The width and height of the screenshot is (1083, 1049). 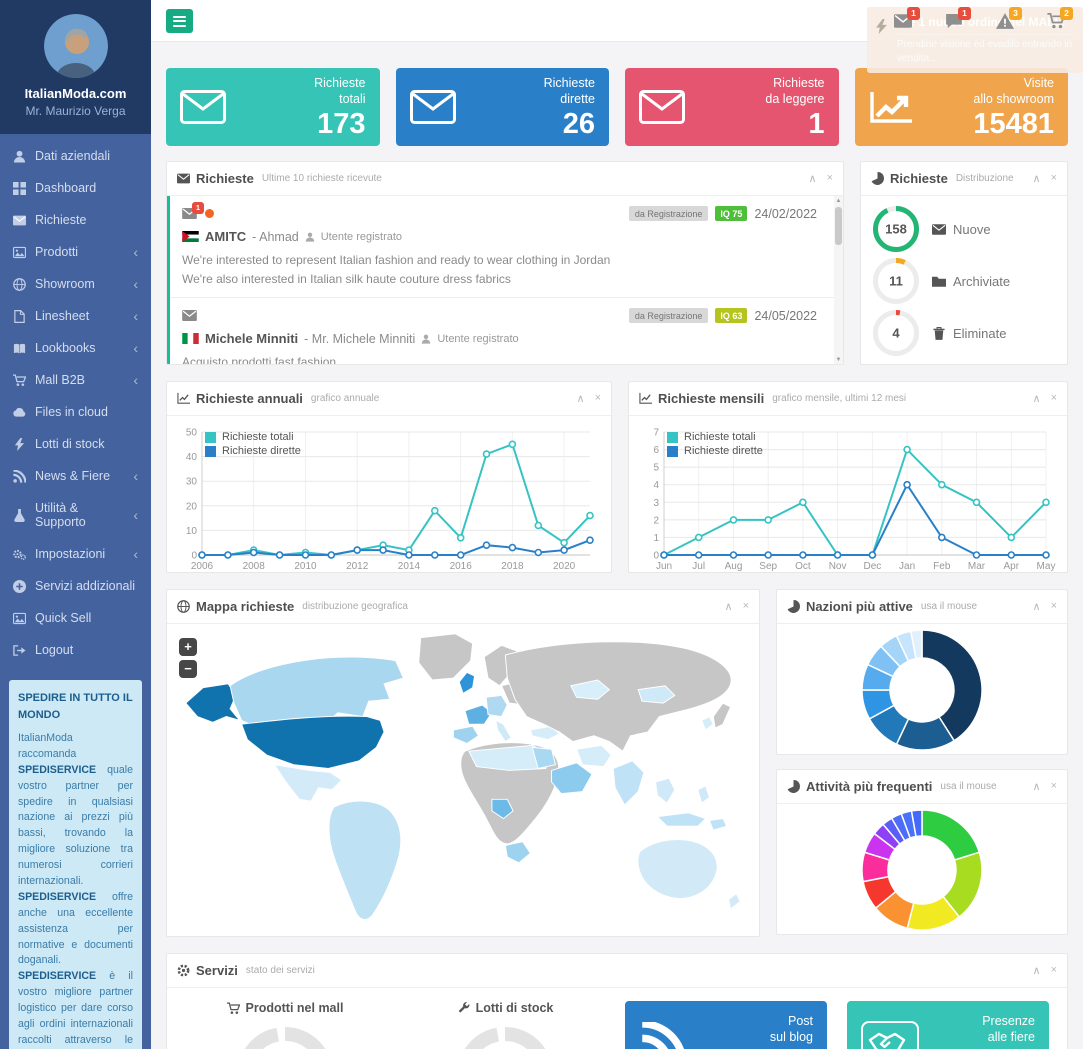 What do you see at coordinates (896, 333) in the screenshot?
I see `progress-ring: 4` at bounding box center [896, 333].